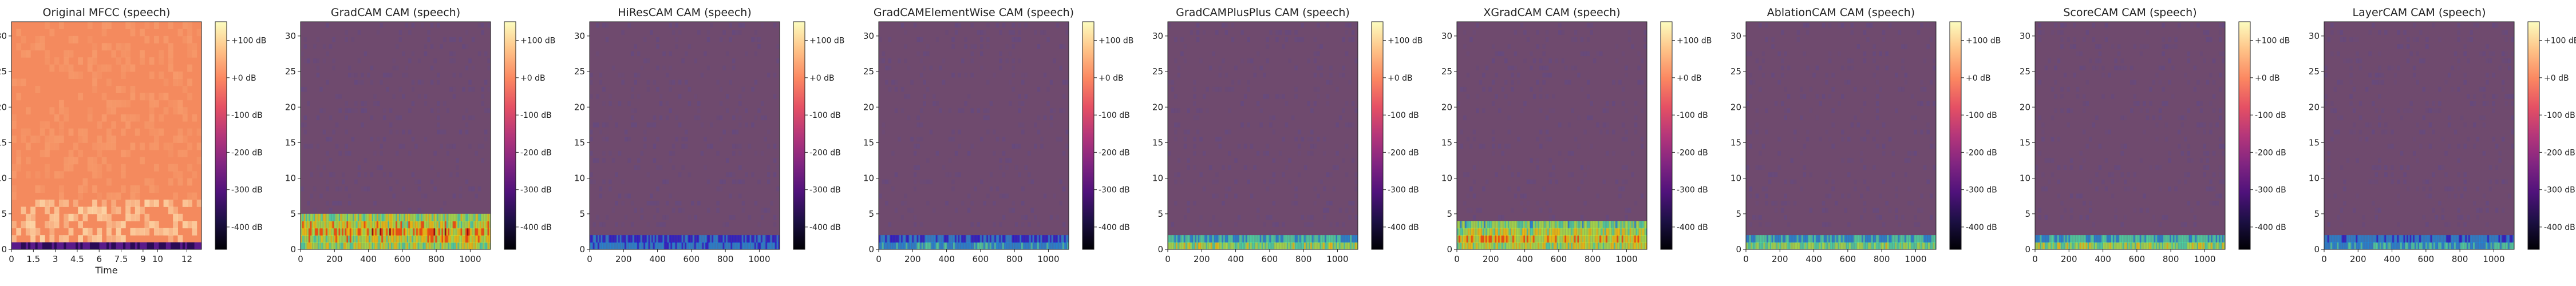 Image resolution: width=2576 pixels, height=286 pixels. What do you see at coordinates (4, 214) in the screenshot?
I see `y-tick-label: 5` at bounding box center [4, 214].